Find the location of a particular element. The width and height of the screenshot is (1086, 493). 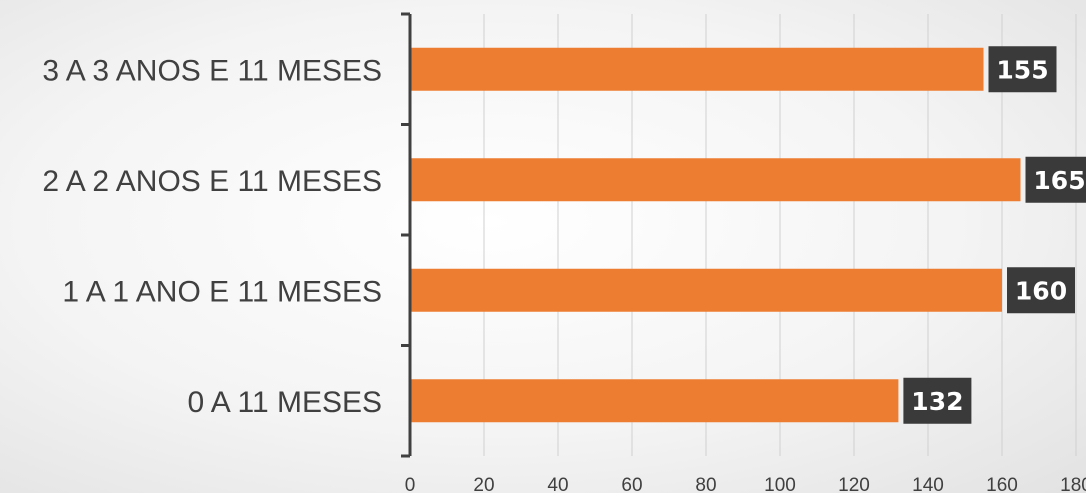

category-label: 3 A 3 ANOS E 11 MESES is located at coordinates (212, 70).